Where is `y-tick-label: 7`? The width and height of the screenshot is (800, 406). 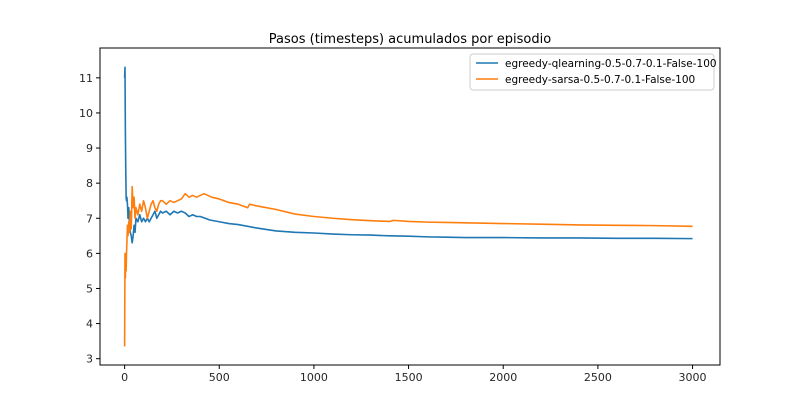 y-tick-label: 7 is located at coordinates (89, 218).